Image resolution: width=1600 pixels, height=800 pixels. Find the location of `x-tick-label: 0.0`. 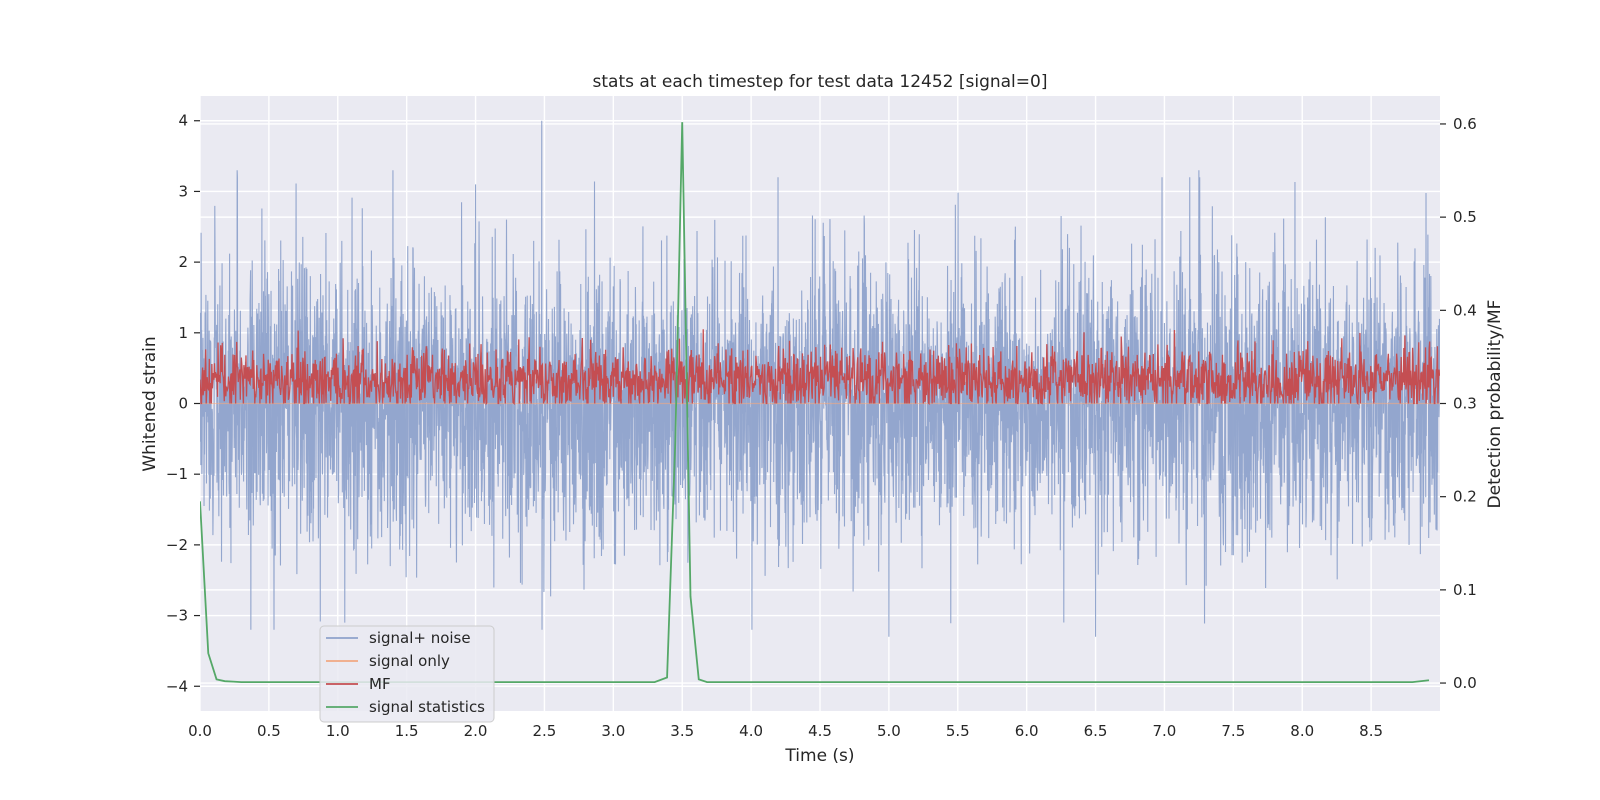

x-tick-label: 0.0 is located at coordinates (200, 731).